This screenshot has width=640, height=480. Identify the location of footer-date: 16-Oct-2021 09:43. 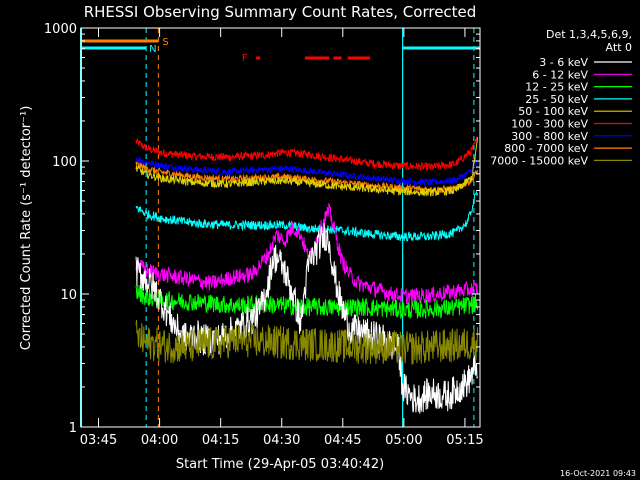
(598, 473).